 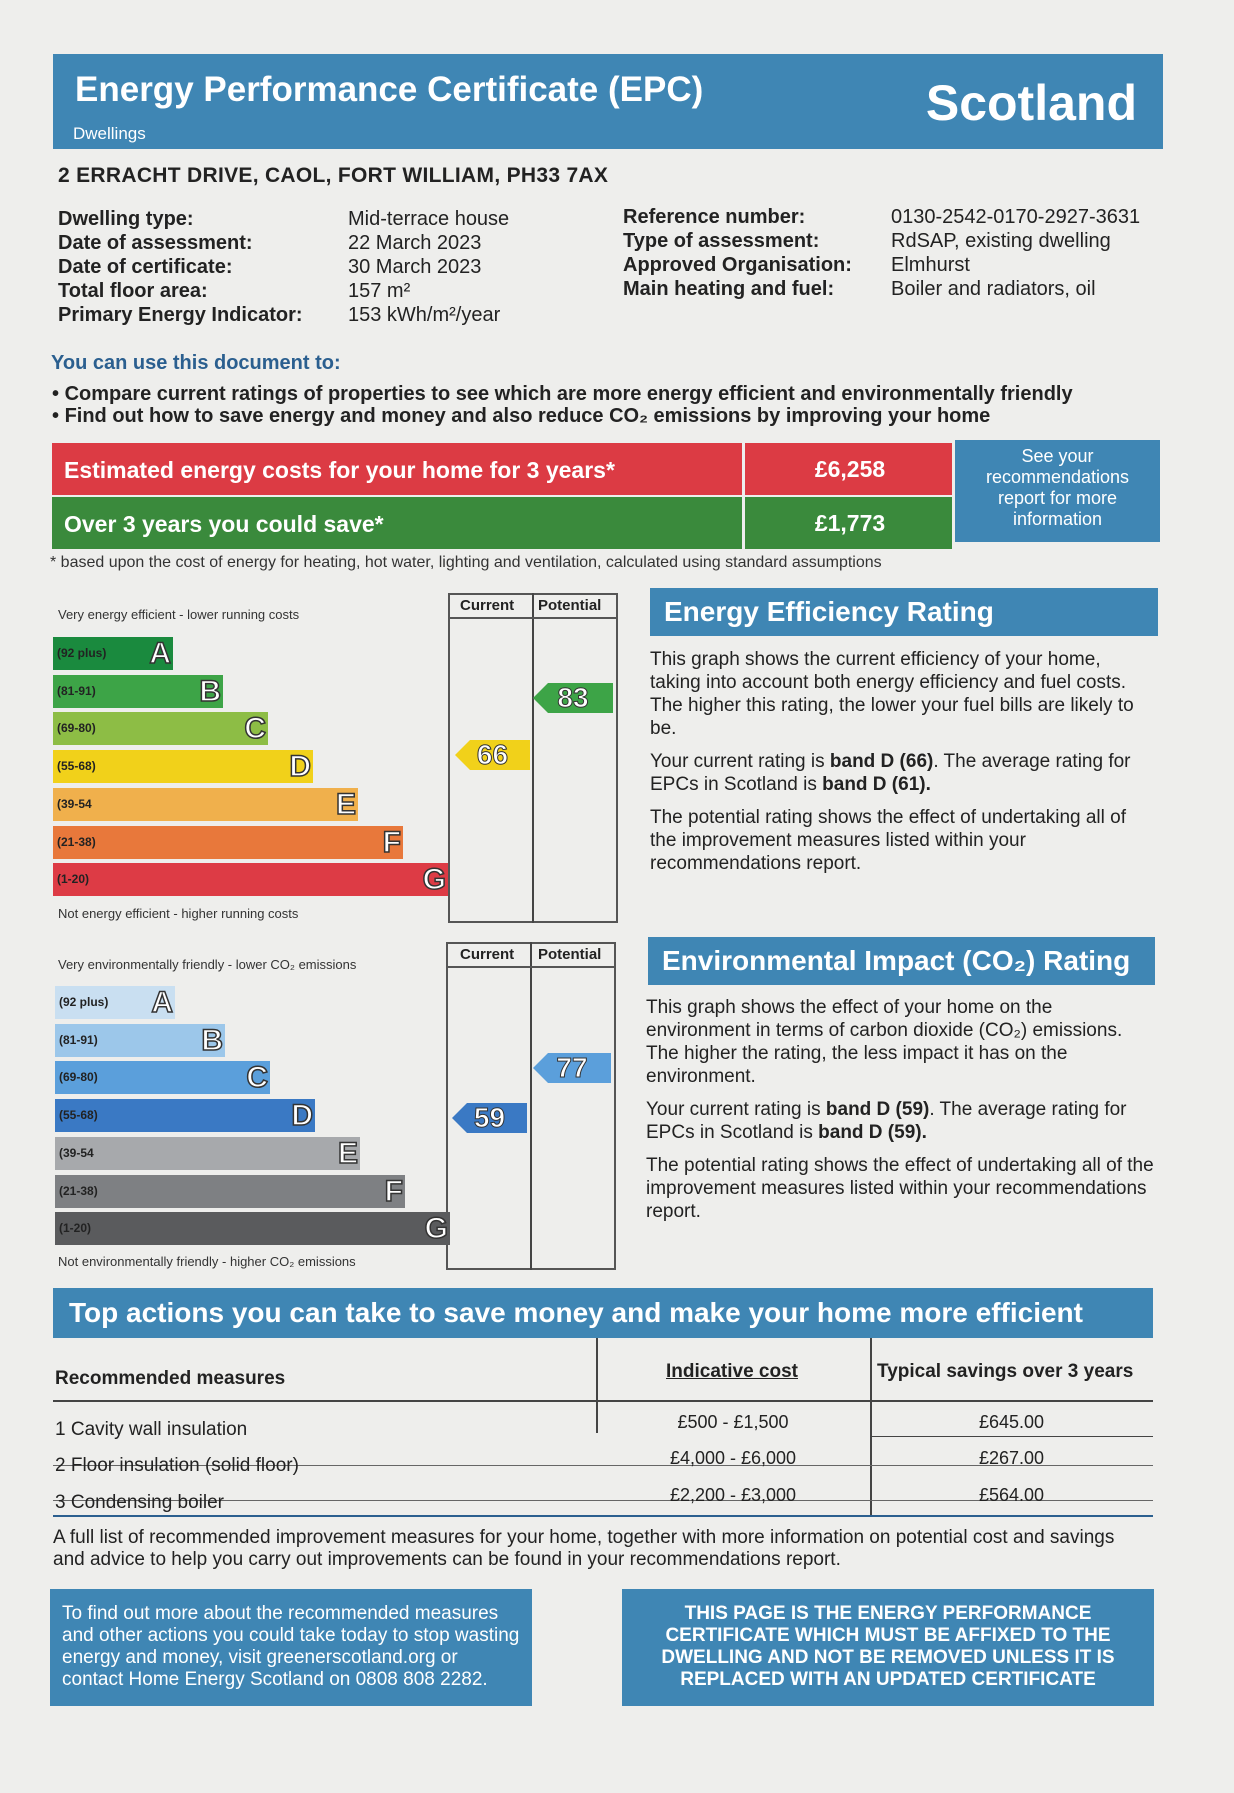 I want to click on energy-band-range: (39-54, so click(x=74, y=803).